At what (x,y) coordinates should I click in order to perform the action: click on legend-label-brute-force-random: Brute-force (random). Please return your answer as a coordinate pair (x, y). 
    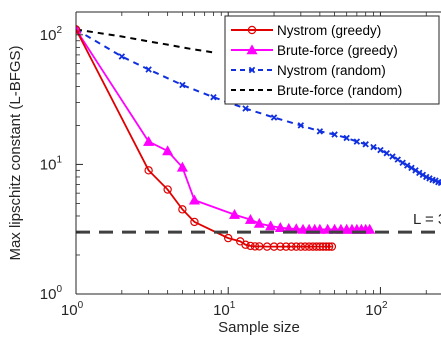
    Looking at the image, I should click on (339, 90).